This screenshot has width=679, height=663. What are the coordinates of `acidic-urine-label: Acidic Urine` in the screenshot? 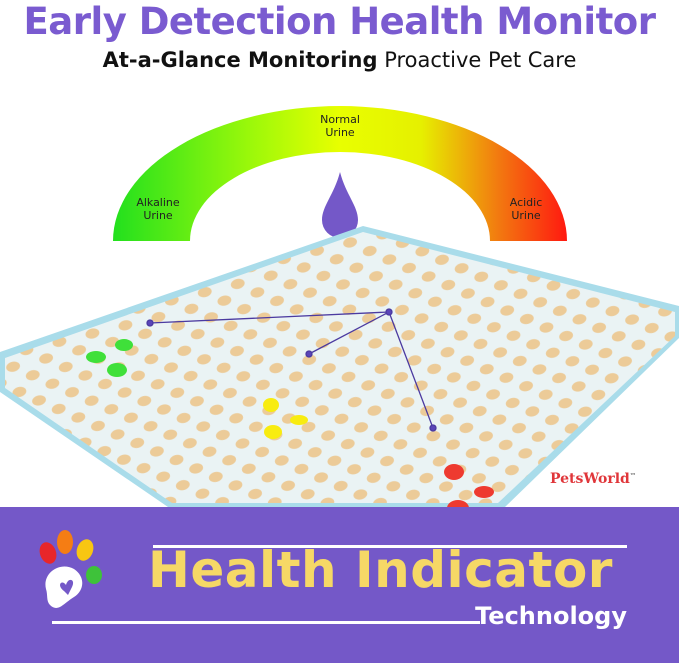 It's located at (526, 209).